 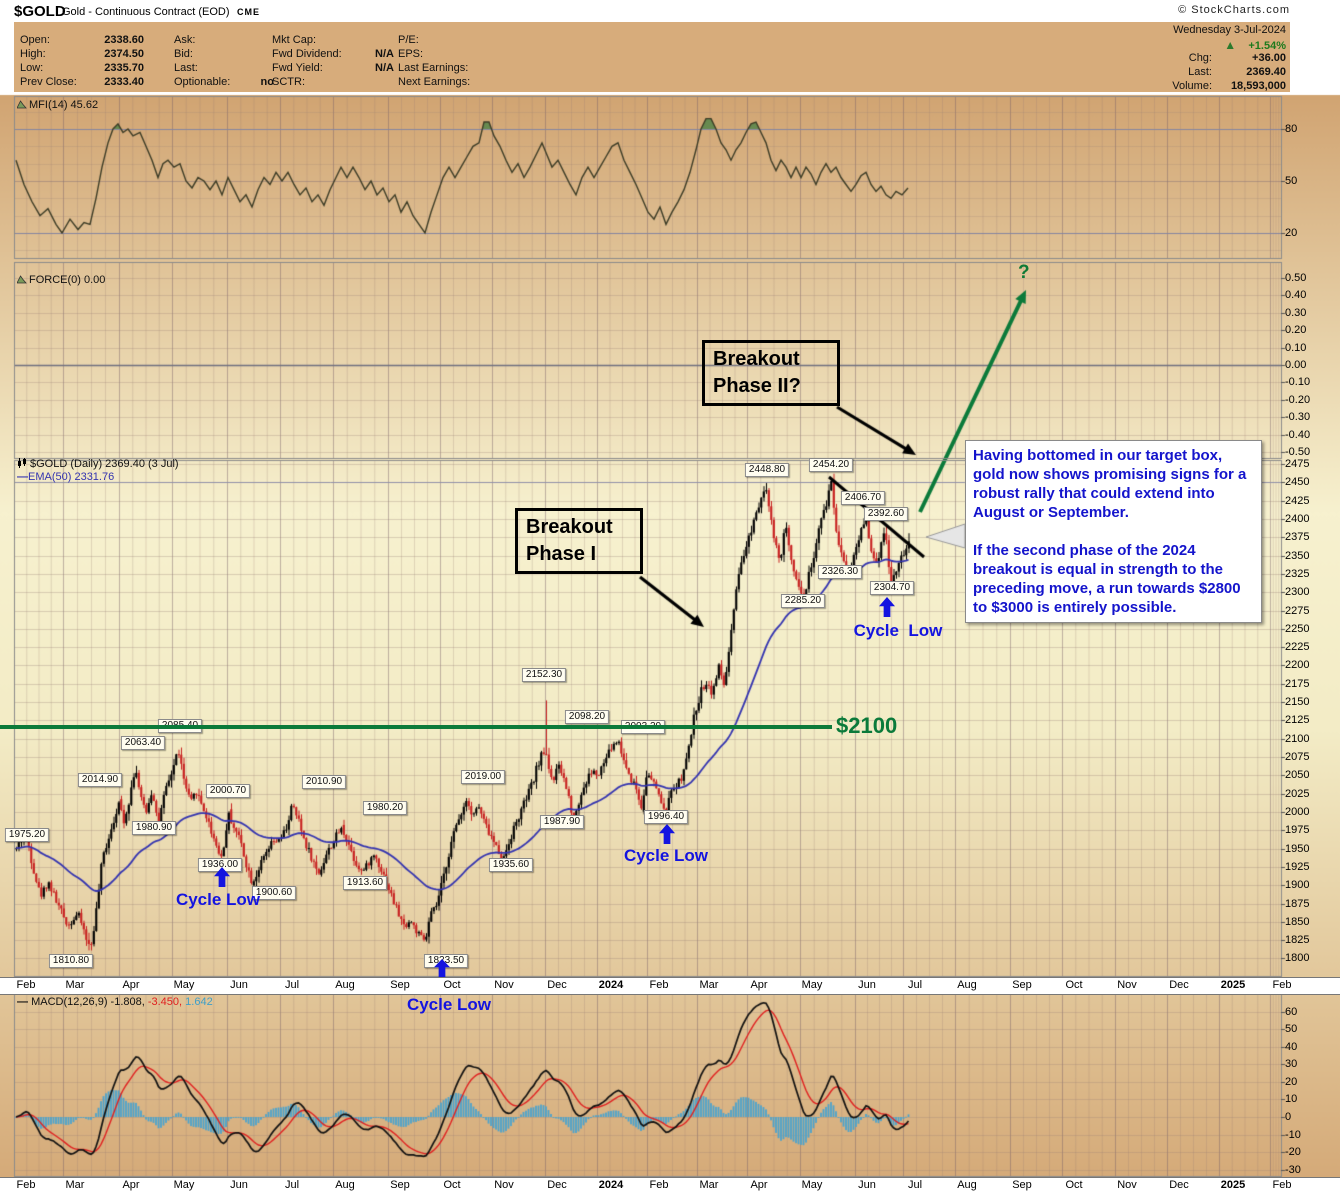 What do you see at coordinates (333, 68) in the screenshot?
I see `quote-field: Fwd Yield: N/A` at bounding box center [333, 68].